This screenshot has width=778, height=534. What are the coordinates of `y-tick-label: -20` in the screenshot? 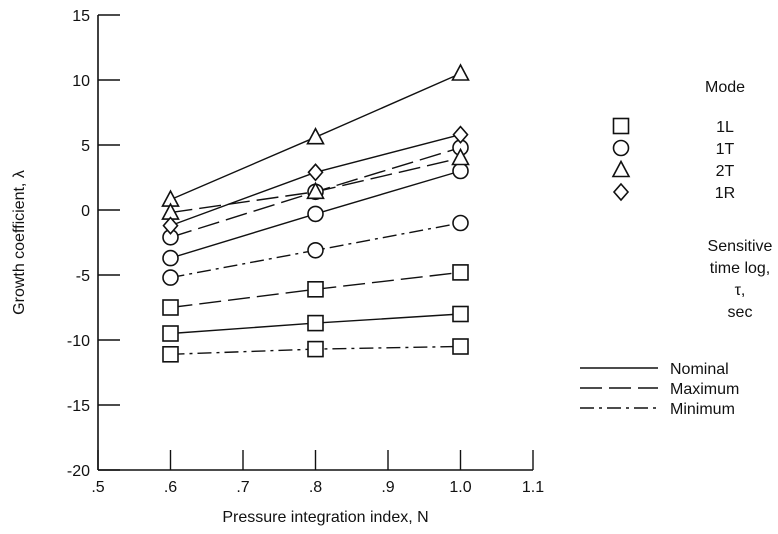 It's located at (78, 471).